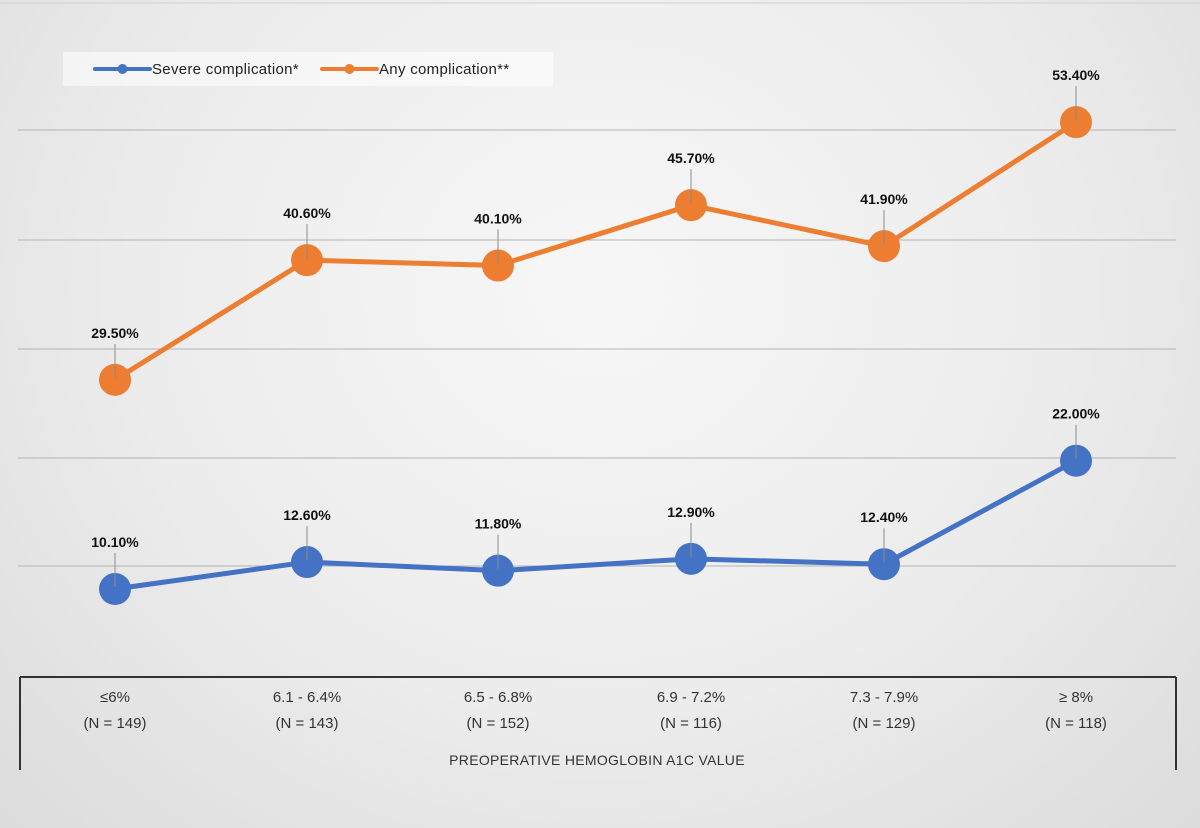 The height and width of the screenshot is (828, 1200). I want to click on data-label: 45.70%, so click(691, 158).